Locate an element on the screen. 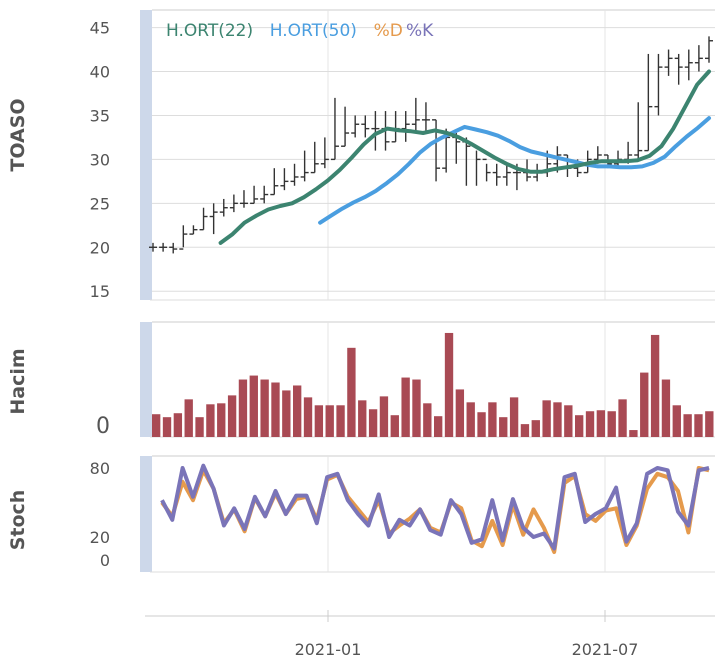 Image resolution: width=717 pixels, height=665 pixels. price-y-tick-label: 15 is located at coordinates (100, 291).